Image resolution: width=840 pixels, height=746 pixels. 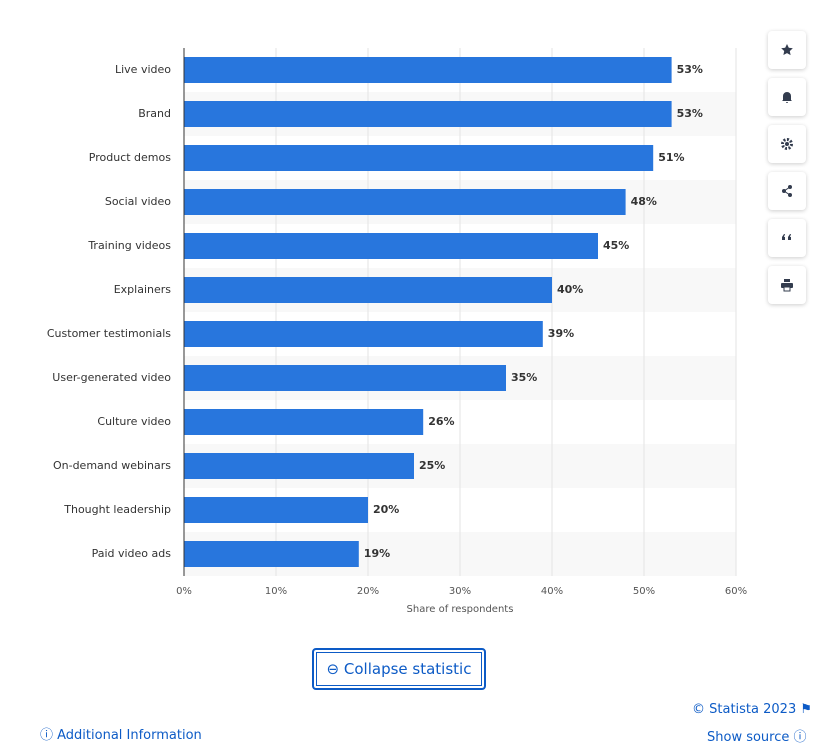 I want to click on share-button, so click(x=787, y=191).